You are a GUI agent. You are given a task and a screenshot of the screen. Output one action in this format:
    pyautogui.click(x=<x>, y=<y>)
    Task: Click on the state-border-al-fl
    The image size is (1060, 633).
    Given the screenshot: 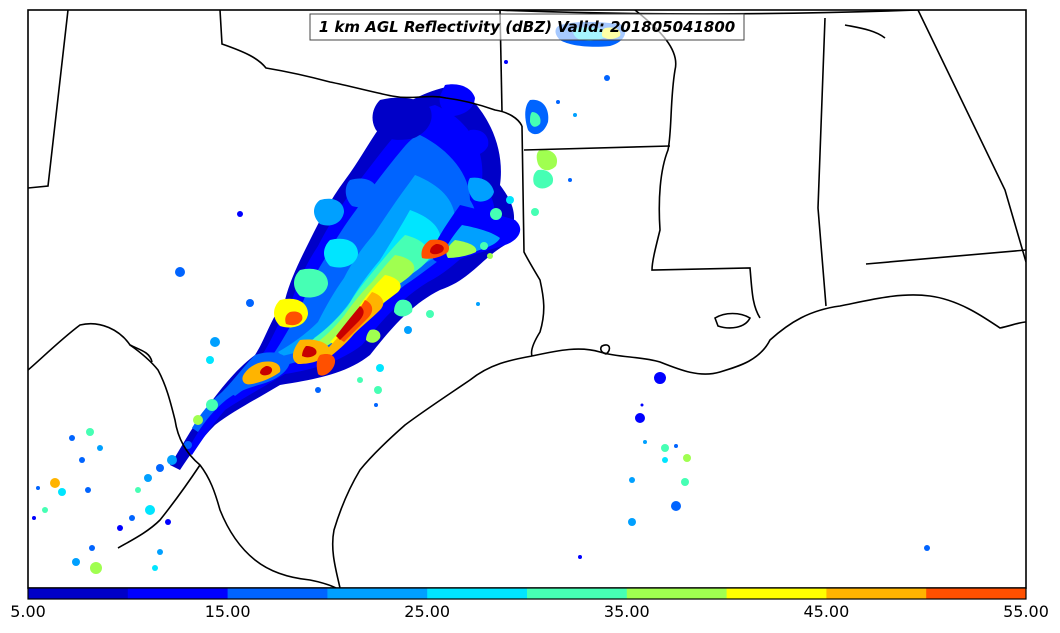 What is the action you would take?
    pyautogui.click(x=945, y=257)
    